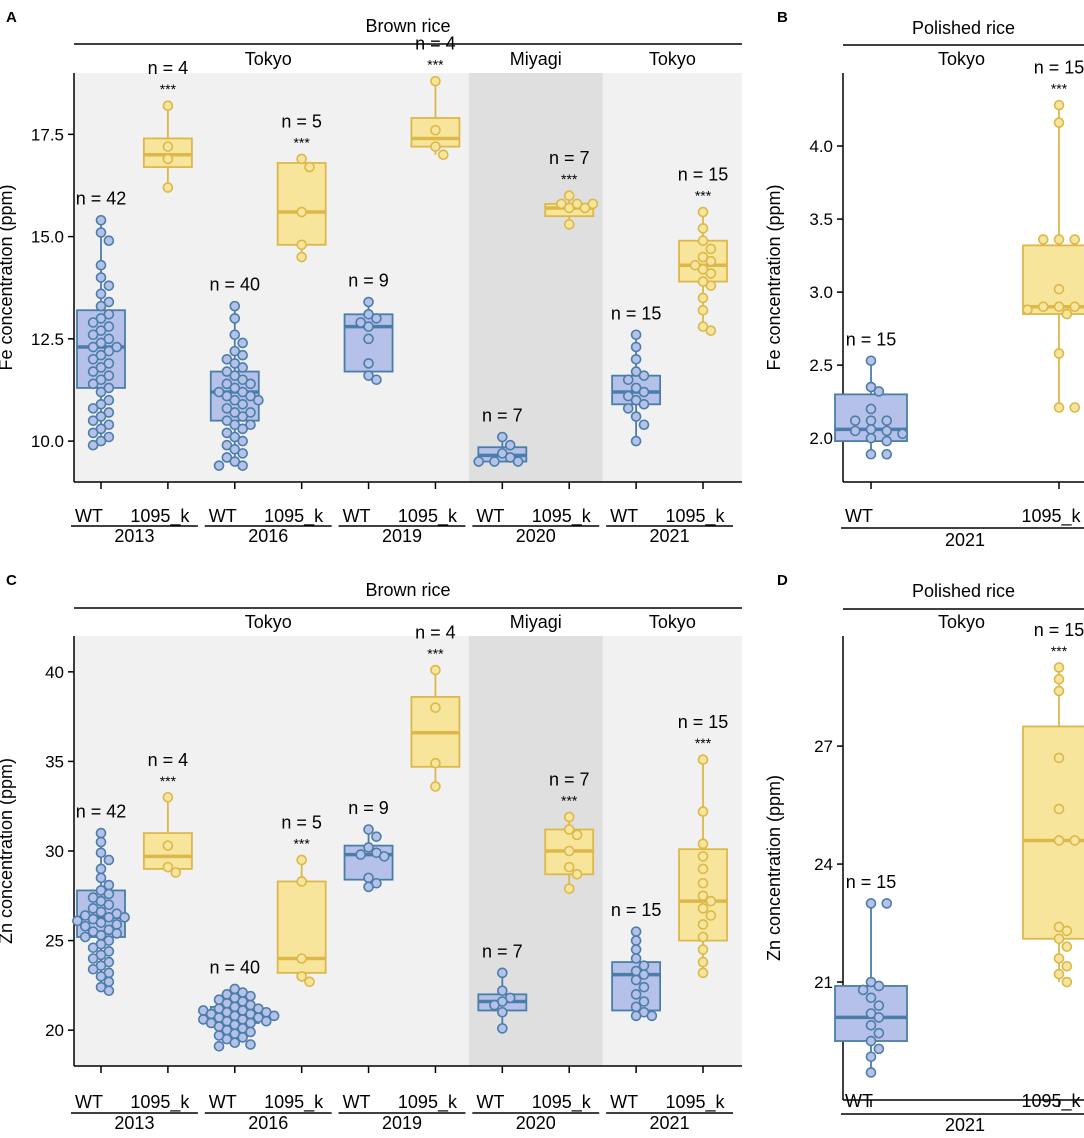  What do you see at coordinates (301, 121) in the screenshot?
I see `n-label: n = 5` at bounding box center [301, 121].